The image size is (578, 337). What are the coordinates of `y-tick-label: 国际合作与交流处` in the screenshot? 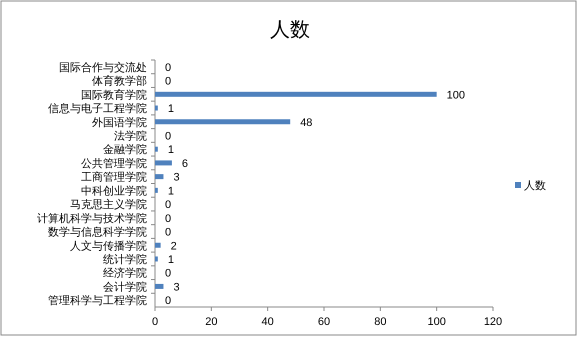 It's located at (103, 67).